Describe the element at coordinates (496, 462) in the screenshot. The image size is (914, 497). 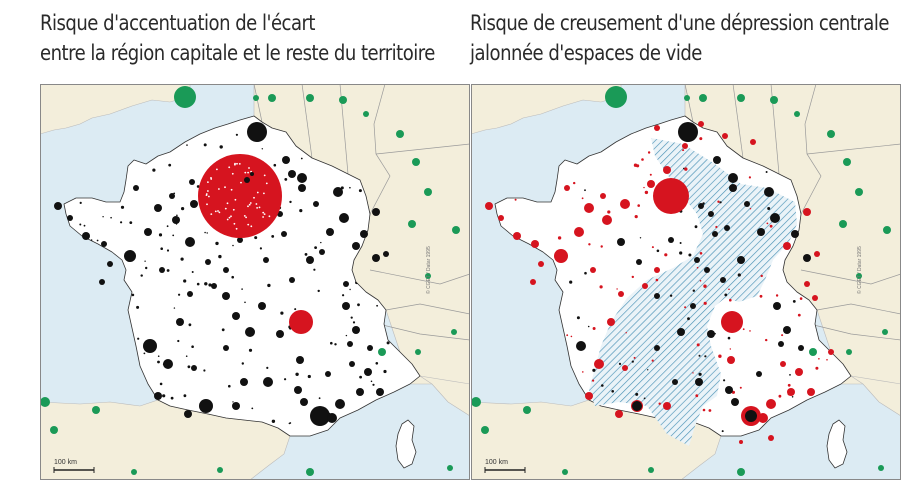
I see `right-scale-label: 100 km` at that location.